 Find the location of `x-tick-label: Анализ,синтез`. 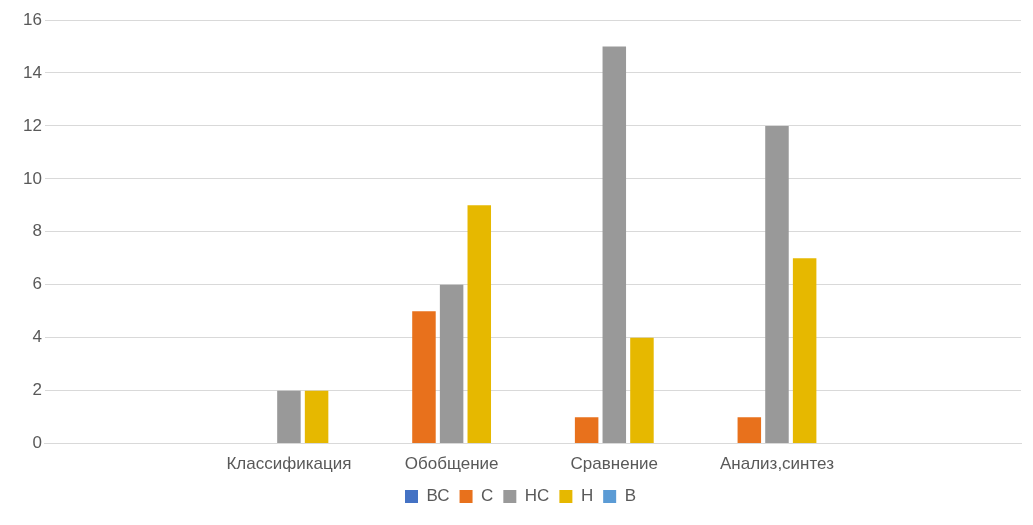

x-tick-label: Анализ,синтез is located at coordinates (777, 464).